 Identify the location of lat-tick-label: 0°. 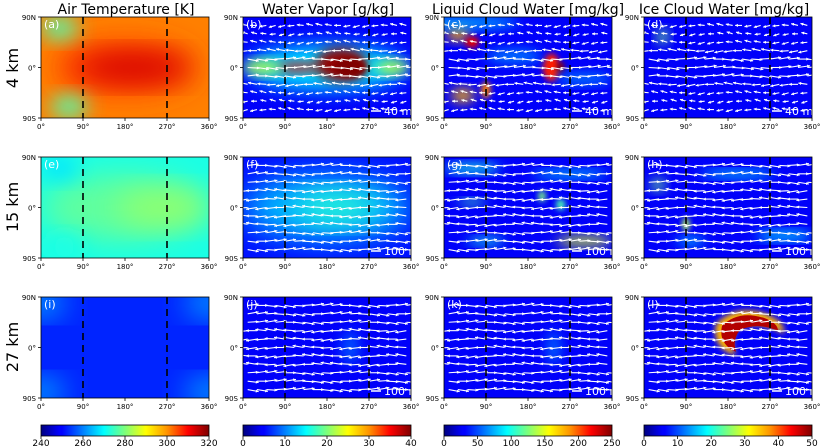
(435, 209).